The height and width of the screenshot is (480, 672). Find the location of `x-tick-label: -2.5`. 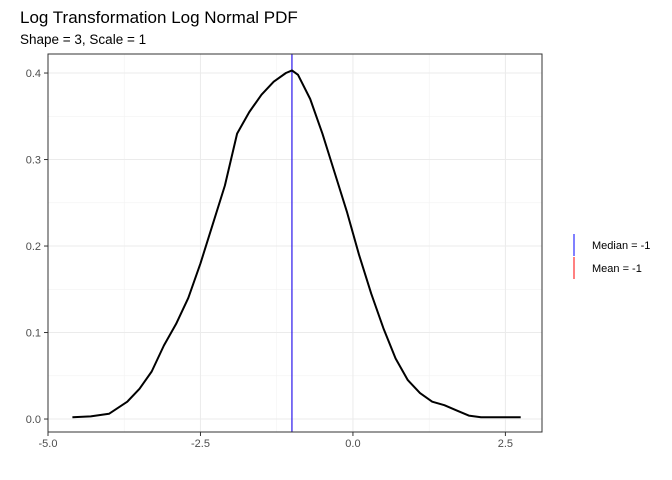

x-tick-label: -2.5 is located at coordinates (200, 444).